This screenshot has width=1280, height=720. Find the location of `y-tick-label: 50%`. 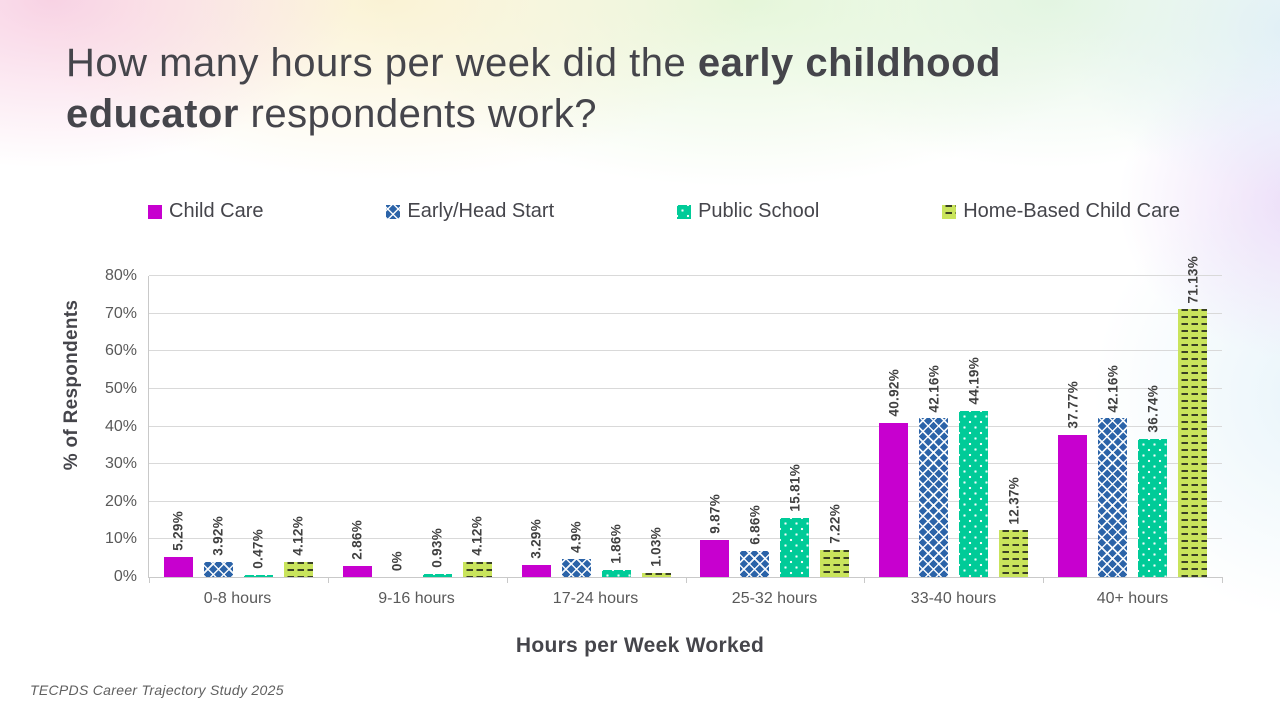

y-tick-label: 50% is located at coordinates (120, 388).